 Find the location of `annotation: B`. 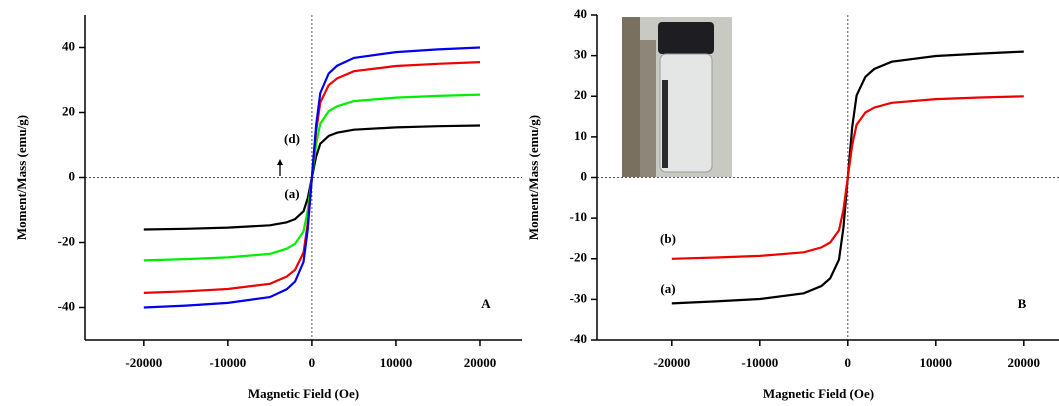

annotation: B is located at coordinates (1022, 303).